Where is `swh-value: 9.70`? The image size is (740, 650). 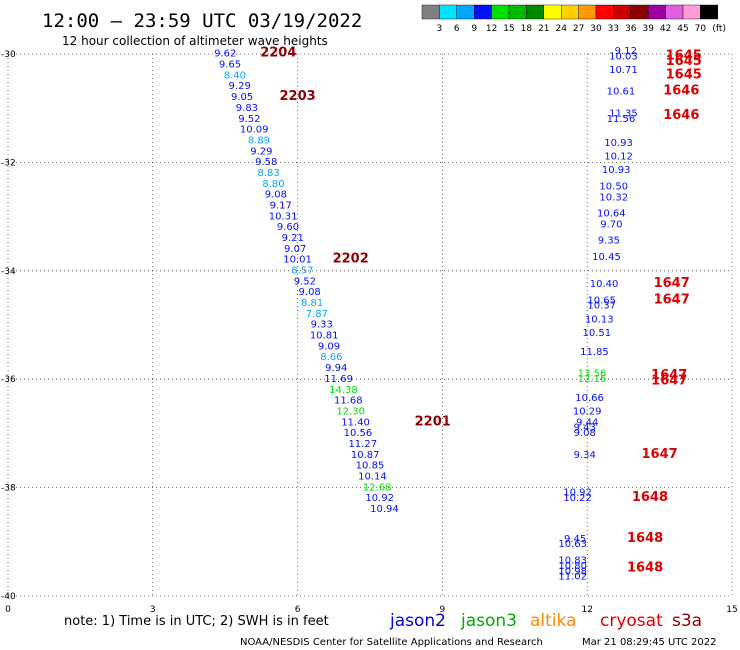
swh-value: 9.70 is located at coordinates (611, 224).